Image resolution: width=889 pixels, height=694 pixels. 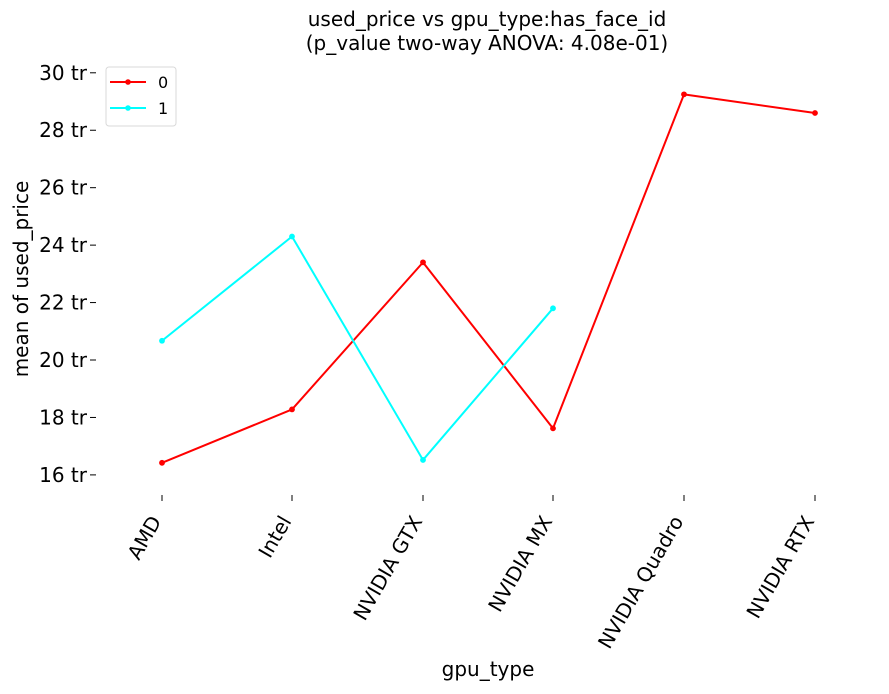 What do you see at coordinates (274, 537) in the screenshot?
I see `x-tick-label: Intel` at bounding box center [274, 537].